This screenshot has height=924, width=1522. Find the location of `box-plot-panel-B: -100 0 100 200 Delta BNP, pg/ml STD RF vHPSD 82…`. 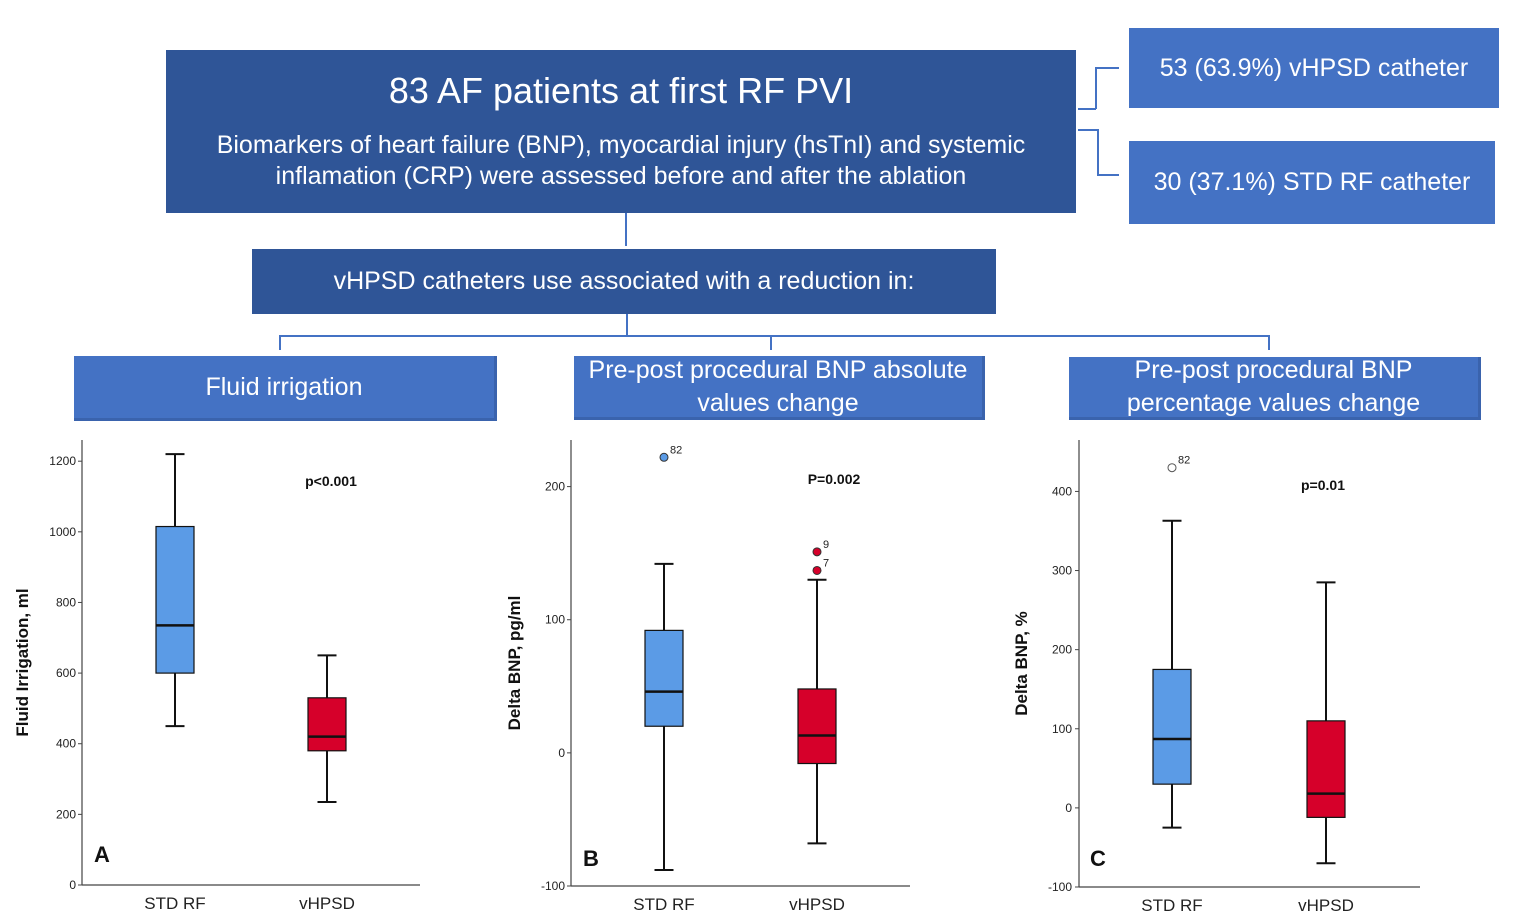

box-plot-panel-B: -100 0 100 200 Delta BNP, pg/ml STD RF vHPSD 82… is located at coordinates (707, 677).